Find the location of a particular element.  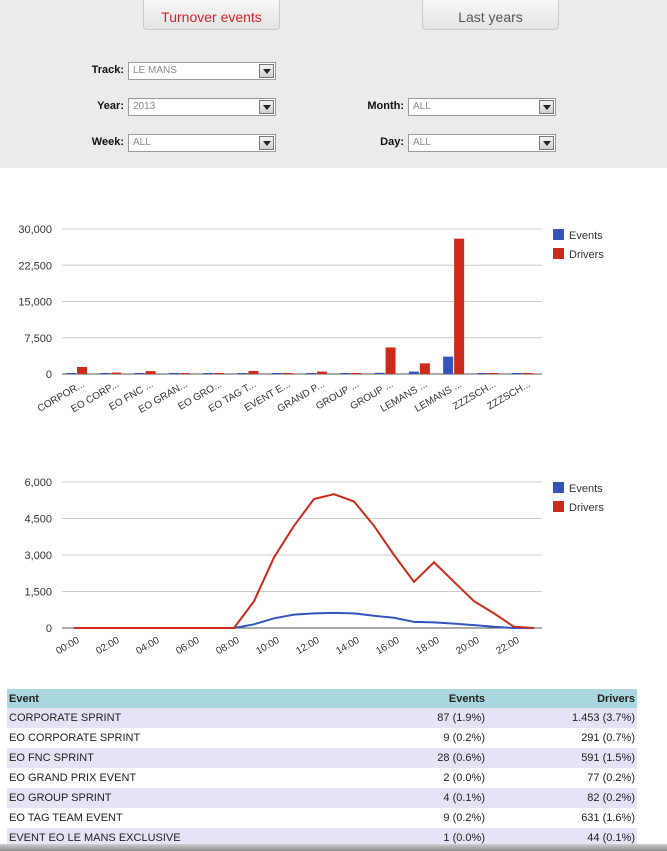

cell-event: EO FNC SPRINT is located at coordinates (172, 758).